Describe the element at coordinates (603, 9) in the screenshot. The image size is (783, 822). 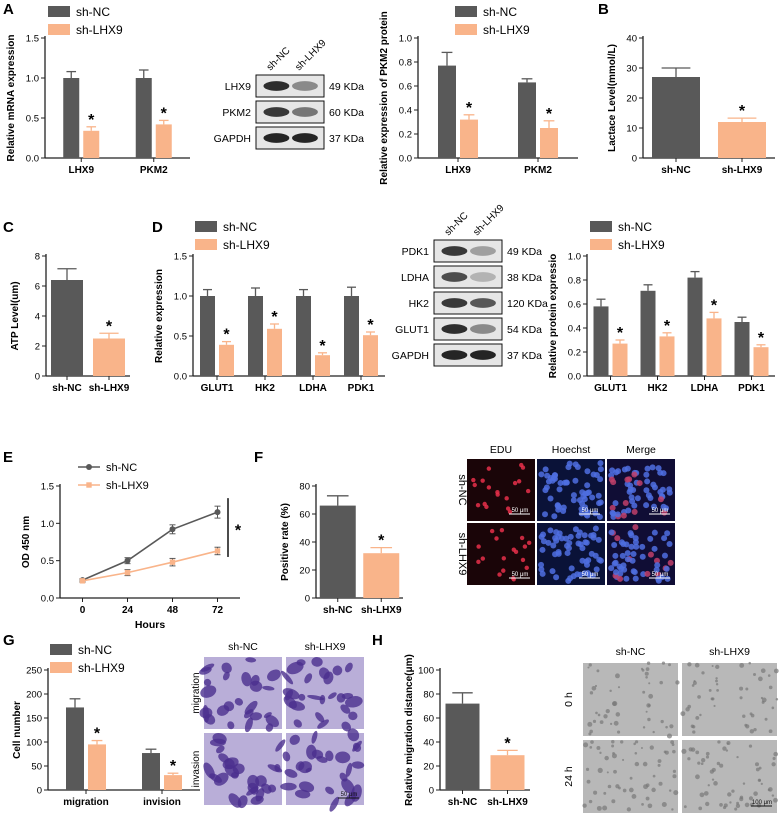
I see `panel-label-b: B` at that location.